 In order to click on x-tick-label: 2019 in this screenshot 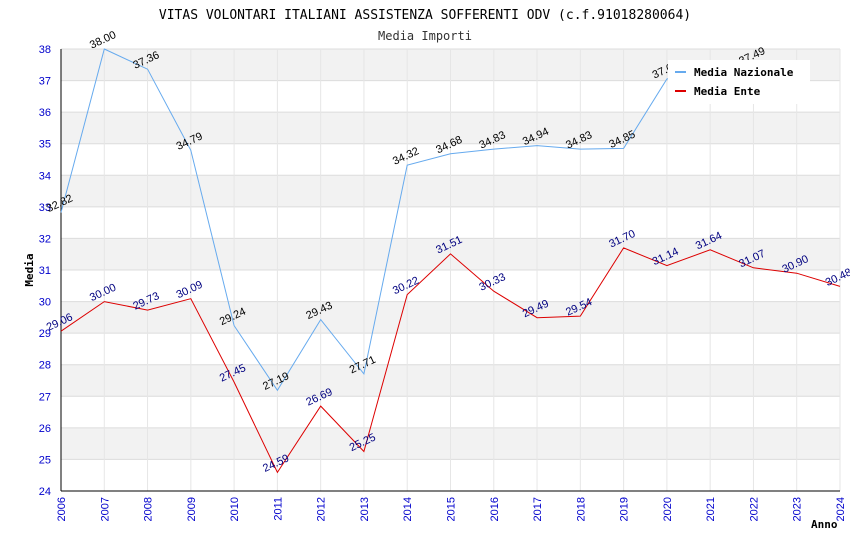, I will do `click(625, 509)`.